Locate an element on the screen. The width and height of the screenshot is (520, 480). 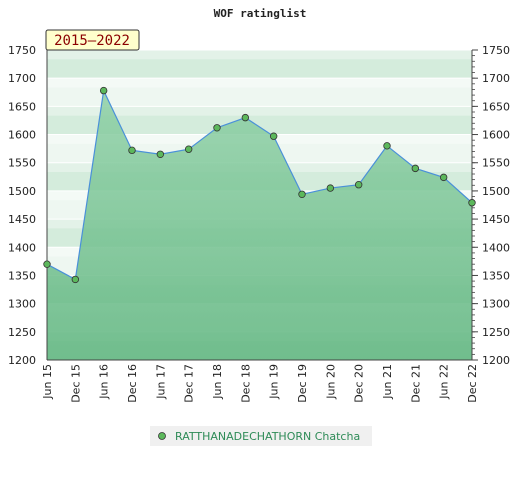
y-tick-label-left: 1350 is located at coordinates (22, 275).